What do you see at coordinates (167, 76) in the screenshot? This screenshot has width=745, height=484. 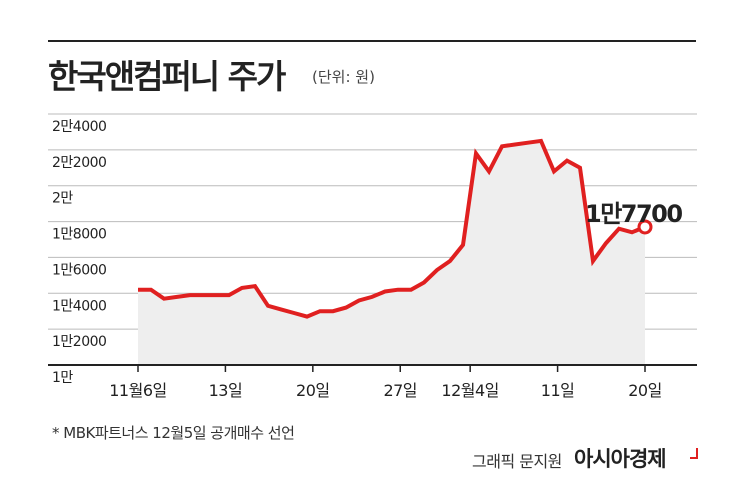 I see `chart-title: 한국앤컴퍼니 주가` at bounding box center [167, 76].